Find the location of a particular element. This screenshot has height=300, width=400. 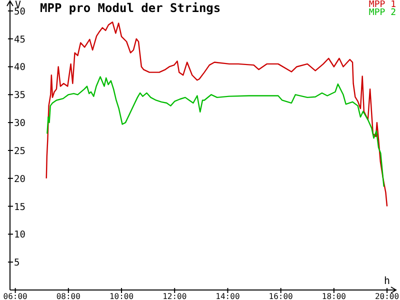

y-tick-label: 20 is located at coordinates (20, 179).